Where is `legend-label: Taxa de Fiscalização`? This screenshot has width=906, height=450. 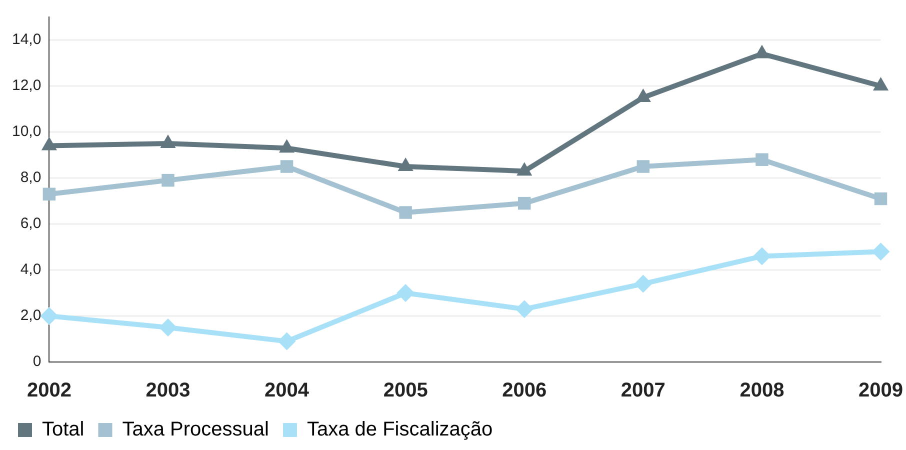 legend-label: Taxa de Fiscalização is located at coordinates (399, 429).